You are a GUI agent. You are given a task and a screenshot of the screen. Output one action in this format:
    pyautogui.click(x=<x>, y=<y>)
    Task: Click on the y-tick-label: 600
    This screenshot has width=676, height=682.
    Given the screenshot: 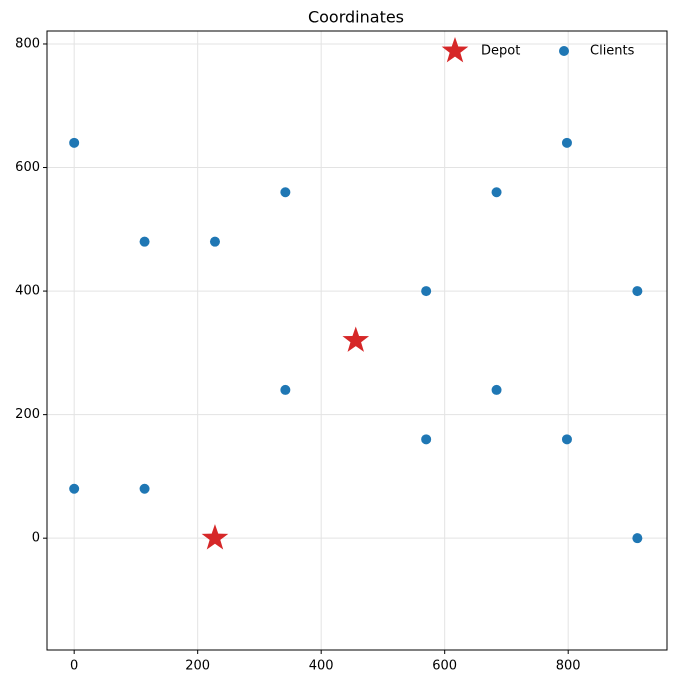 What is the action you would take?
    pyautogui.click(x=27, y=167)
    